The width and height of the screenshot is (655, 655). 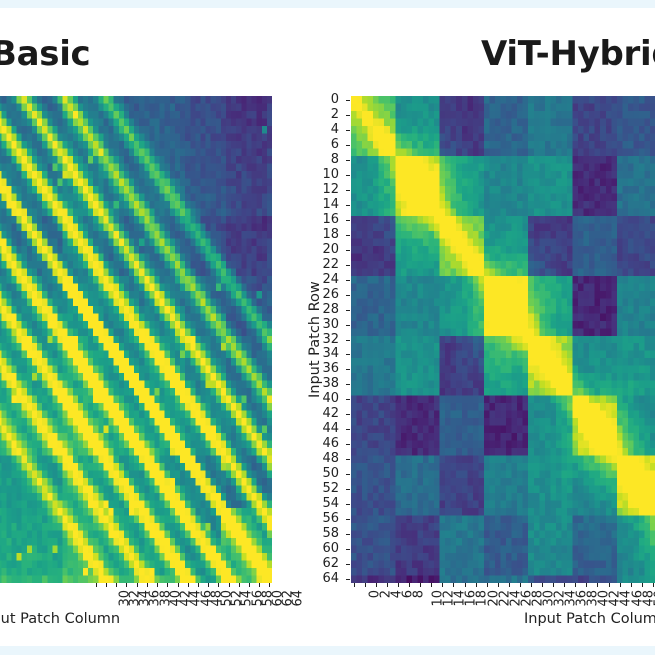 I want to click on y-tick-label: 28, so click(x=330, y=309).